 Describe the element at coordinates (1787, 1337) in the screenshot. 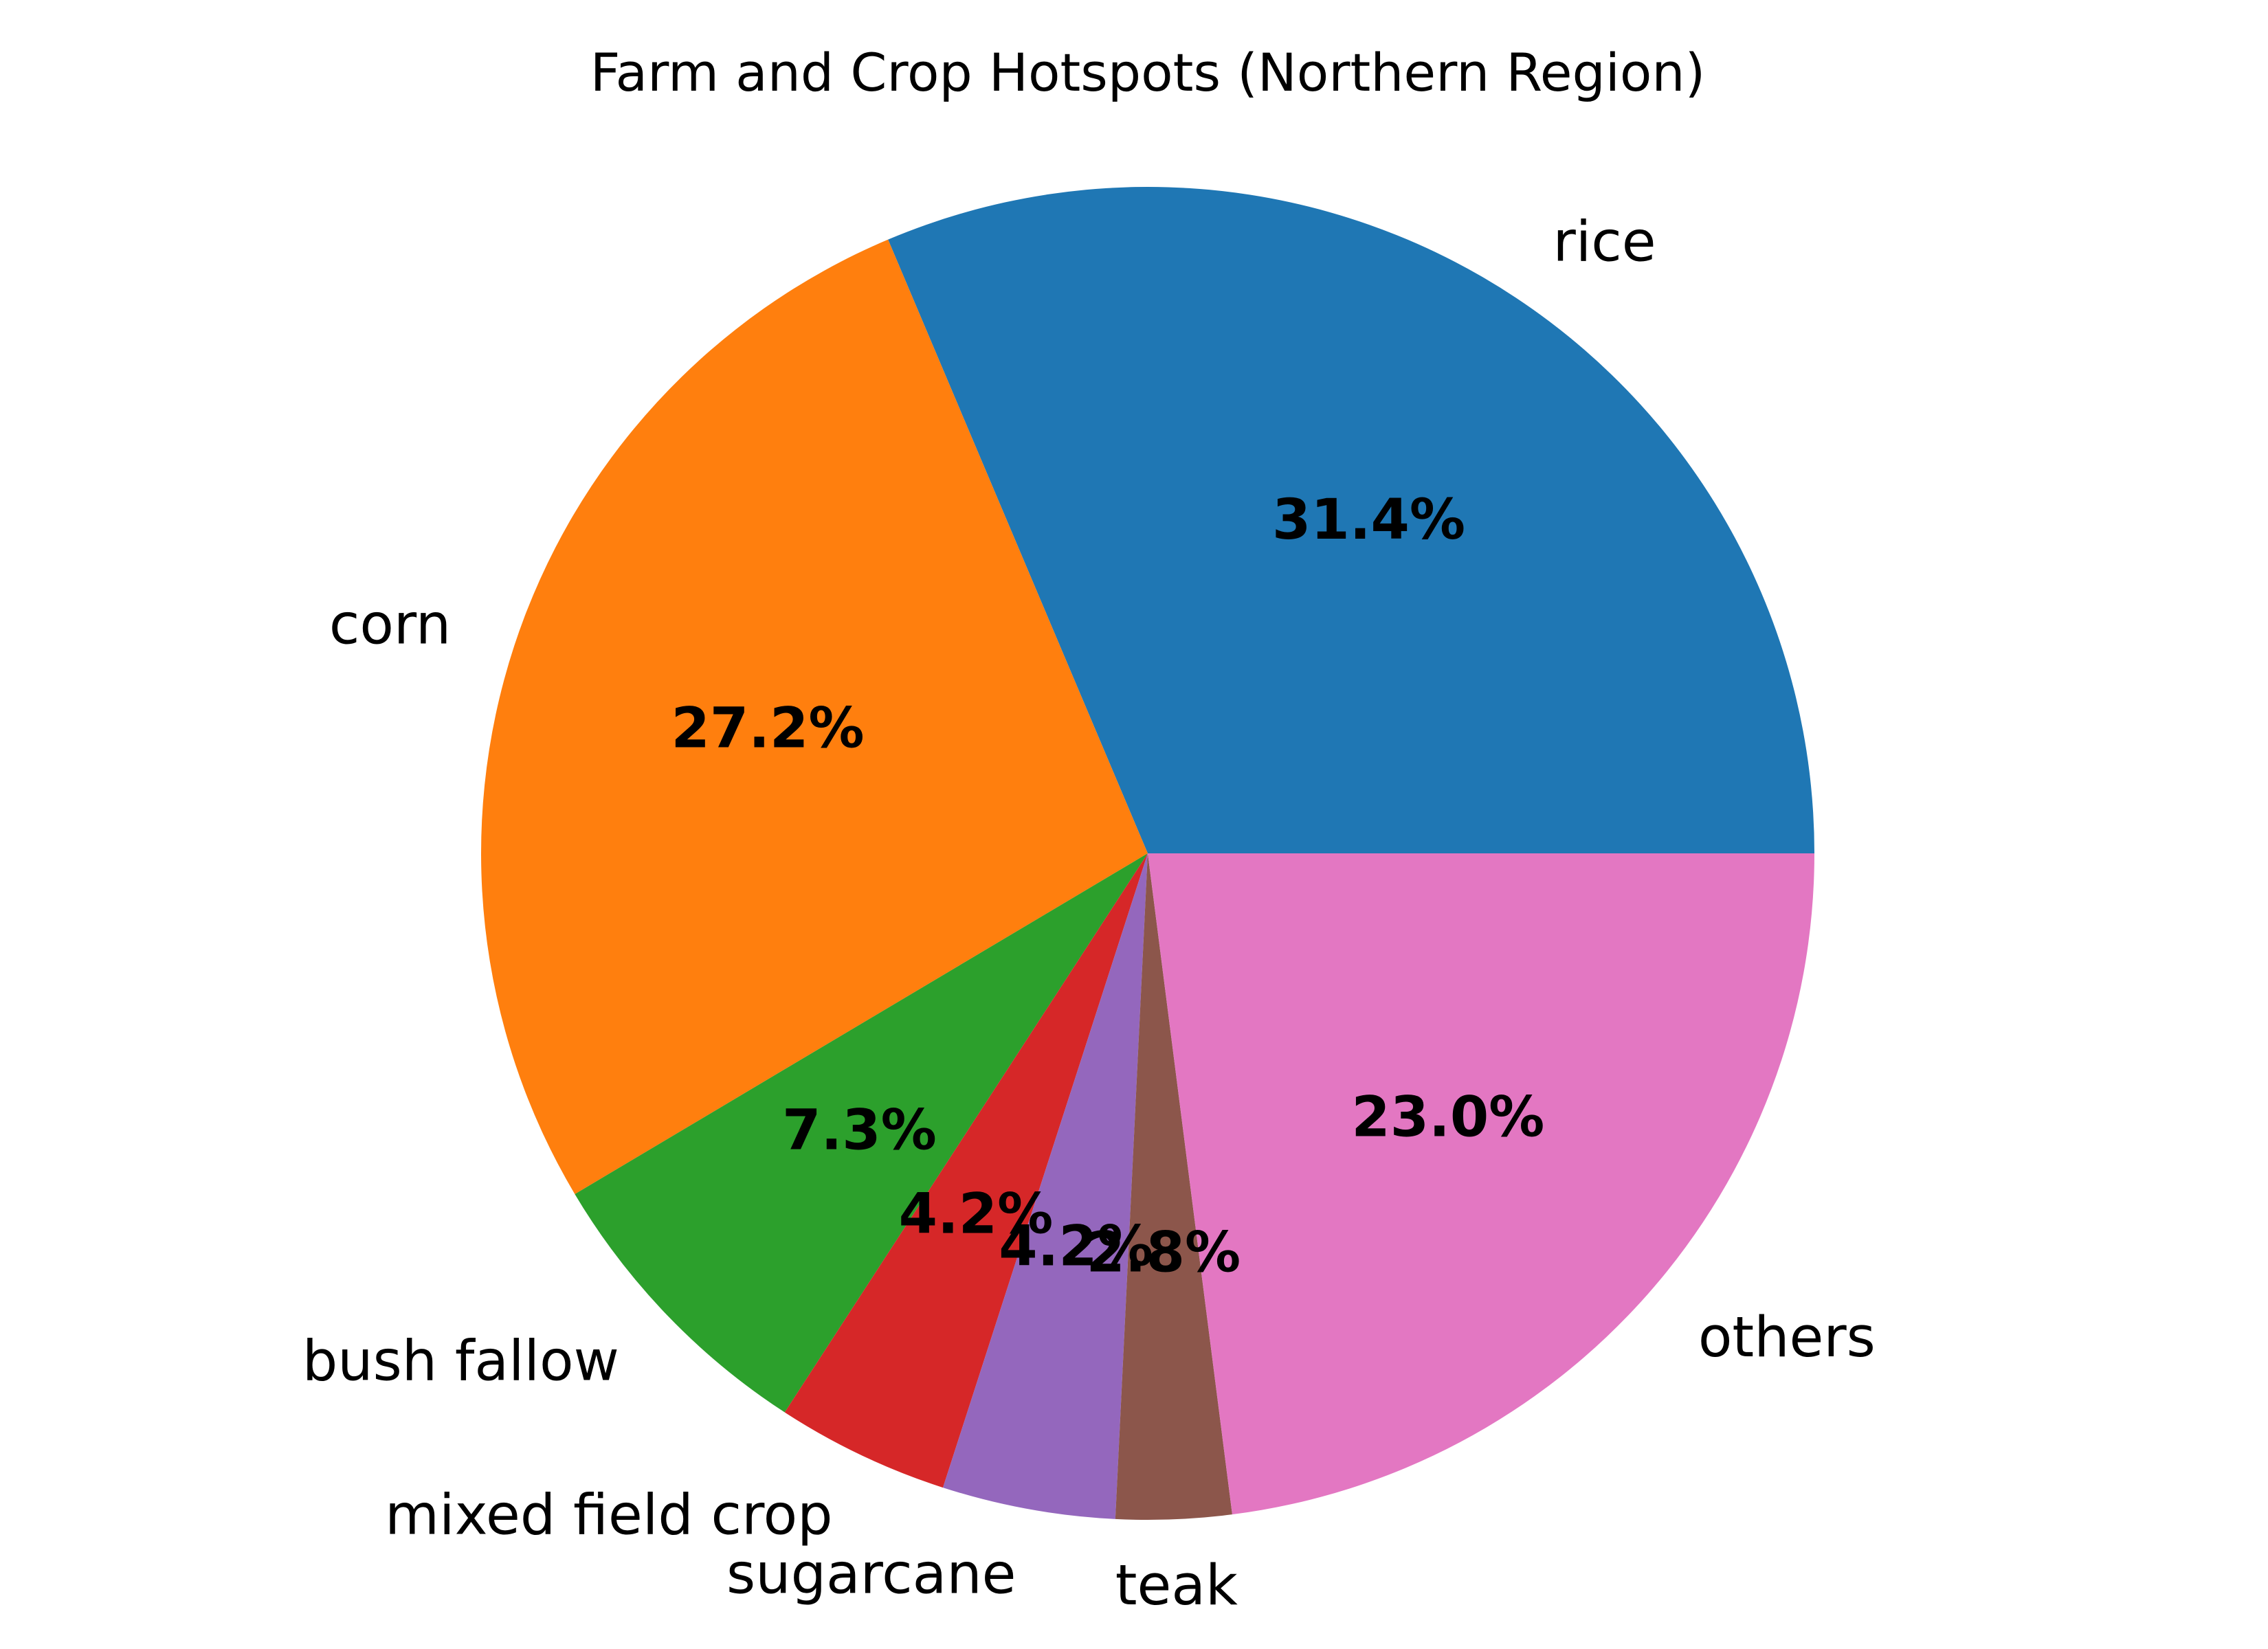

I see `slice-label-others: others` at that location.